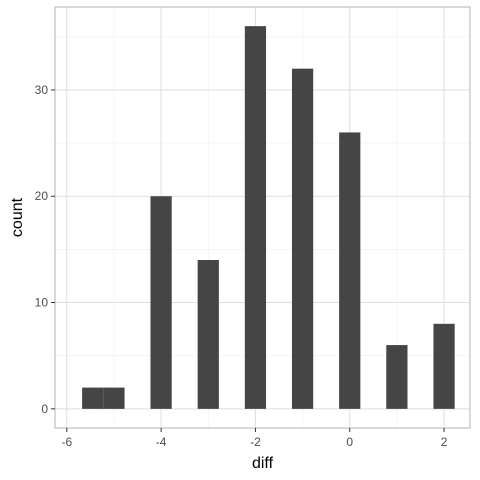  Describe the element at coordinates (45, 249) in the screenshot. I see `y-axis: 0 10 20 30` at that location.